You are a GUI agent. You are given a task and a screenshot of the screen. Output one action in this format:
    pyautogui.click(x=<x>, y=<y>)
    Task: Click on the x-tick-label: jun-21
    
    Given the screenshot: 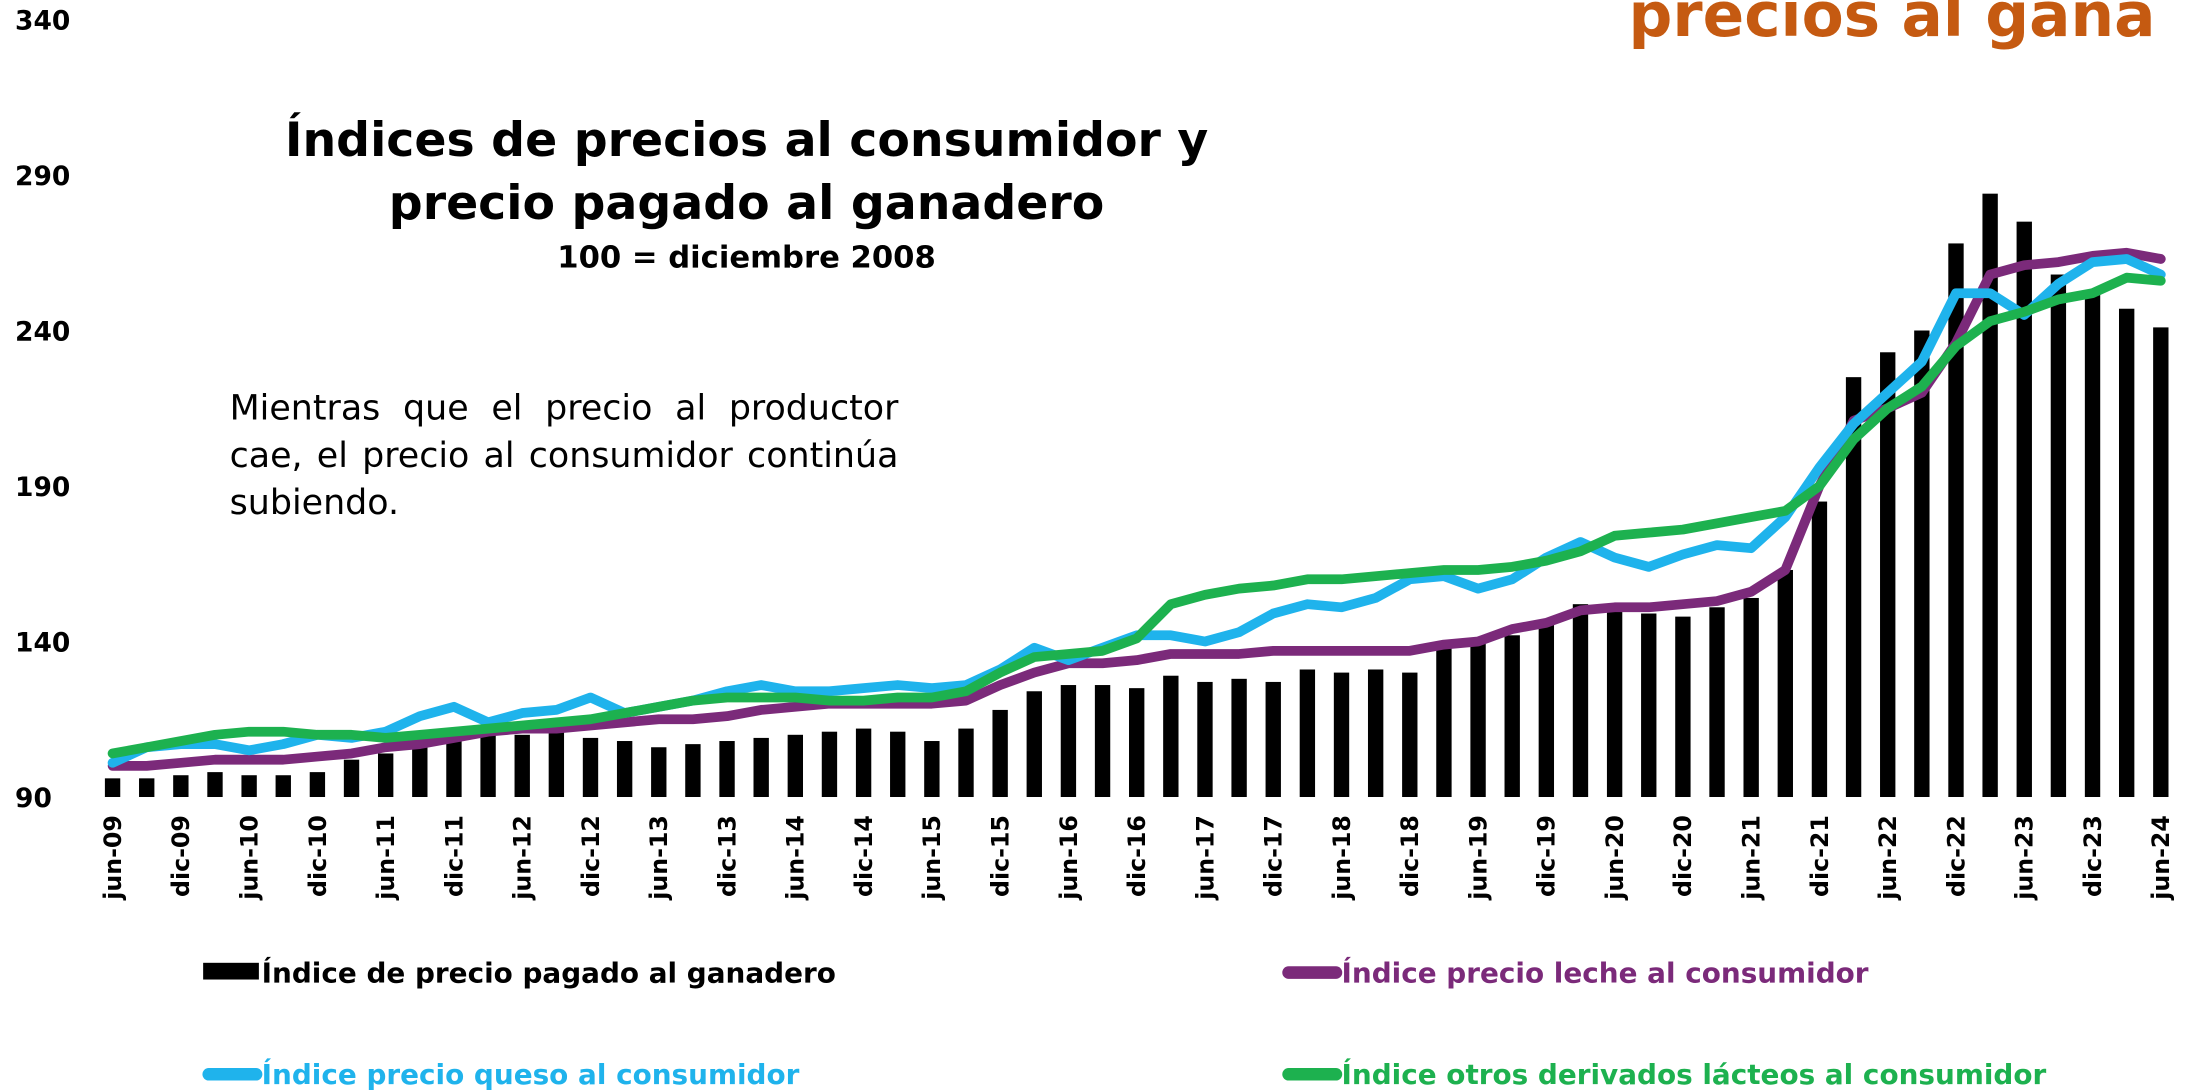 What is the action you would take?
    pyautogui.click(x=1752, y=858)
    